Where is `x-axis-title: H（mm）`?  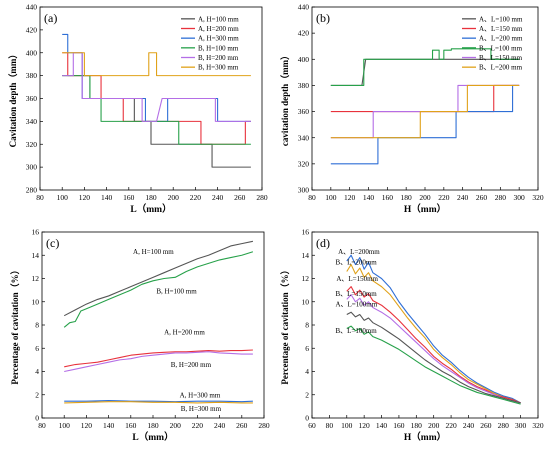
x-axis-title: H（mm） is located at coordinates (425, 437).